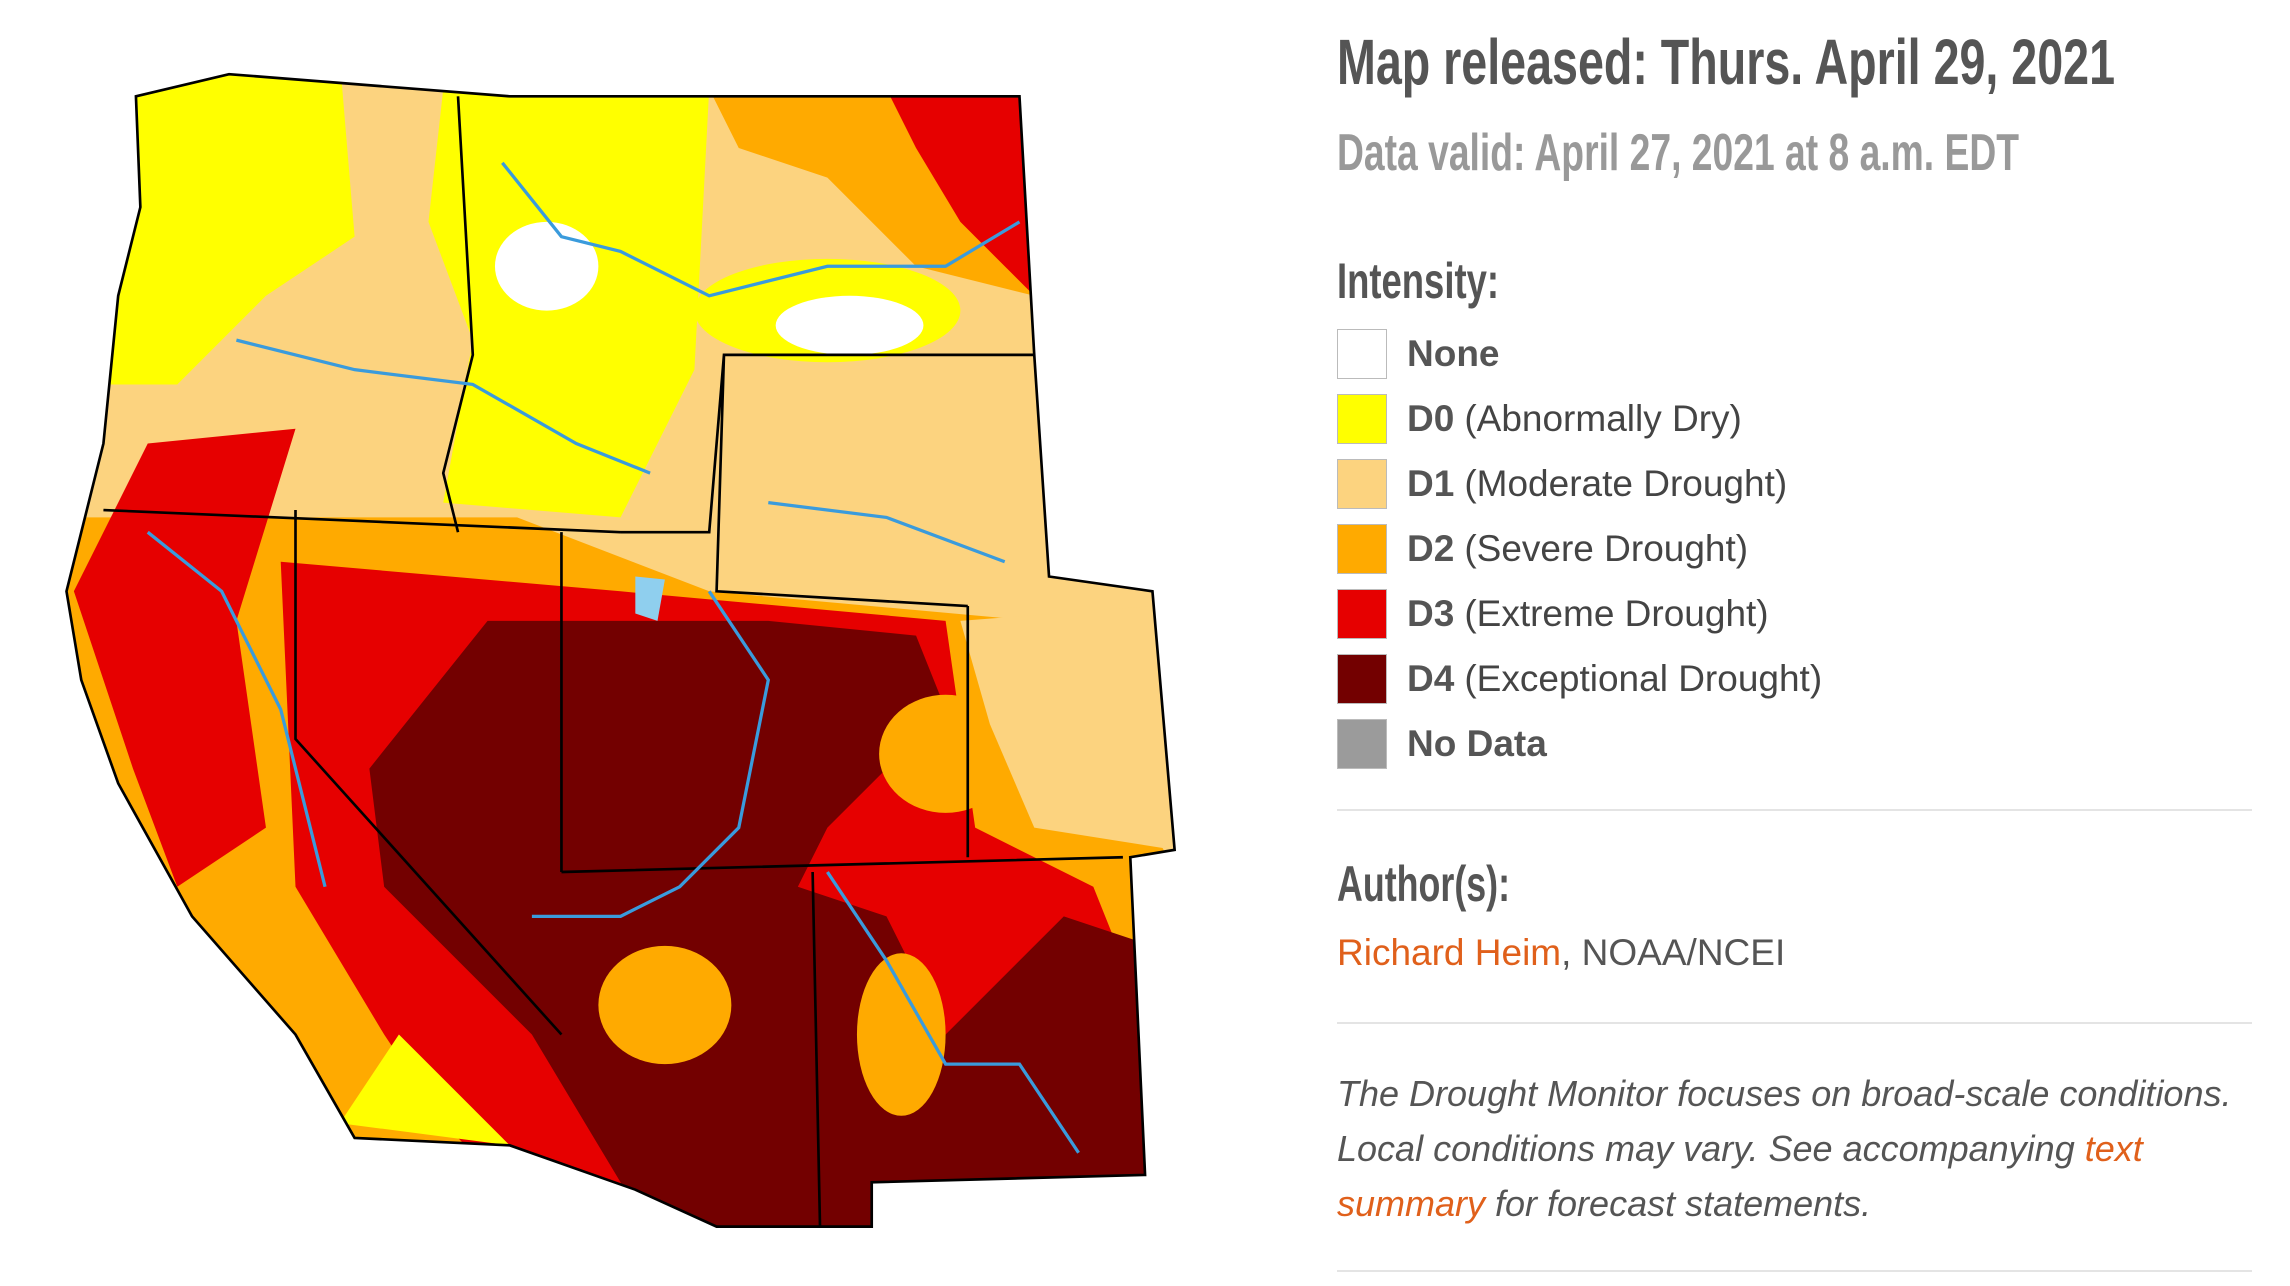  What do you see at coordinates (1678, 153) in the screenshot?
I see `valid-date: Data valid: April 27, 2021 at 8 a.m. EDT` at bounding box center [1678, 153].